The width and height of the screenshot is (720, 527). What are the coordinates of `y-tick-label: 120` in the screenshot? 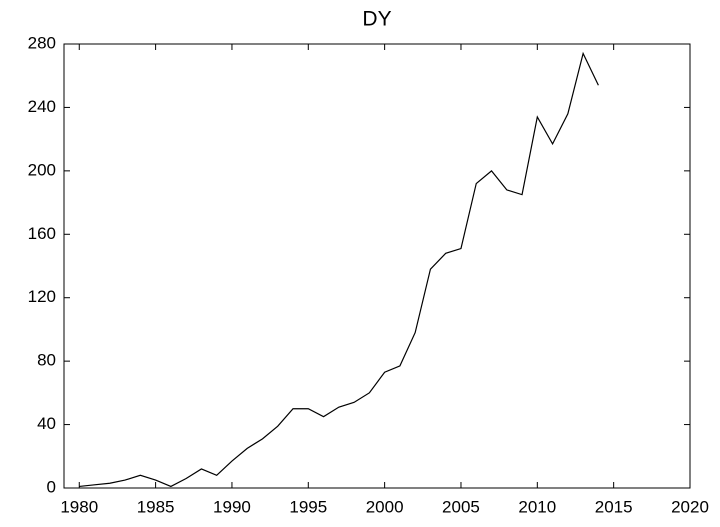 It's located at (42, 296).